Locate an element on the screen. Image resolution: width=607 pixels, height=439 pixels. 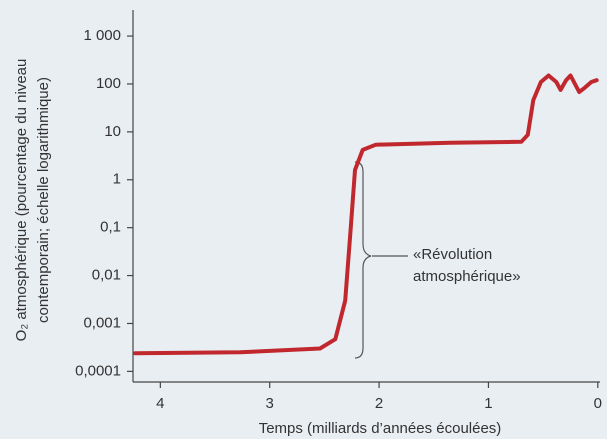
x-tick-label: 2 is located at coordinates (379, 403).